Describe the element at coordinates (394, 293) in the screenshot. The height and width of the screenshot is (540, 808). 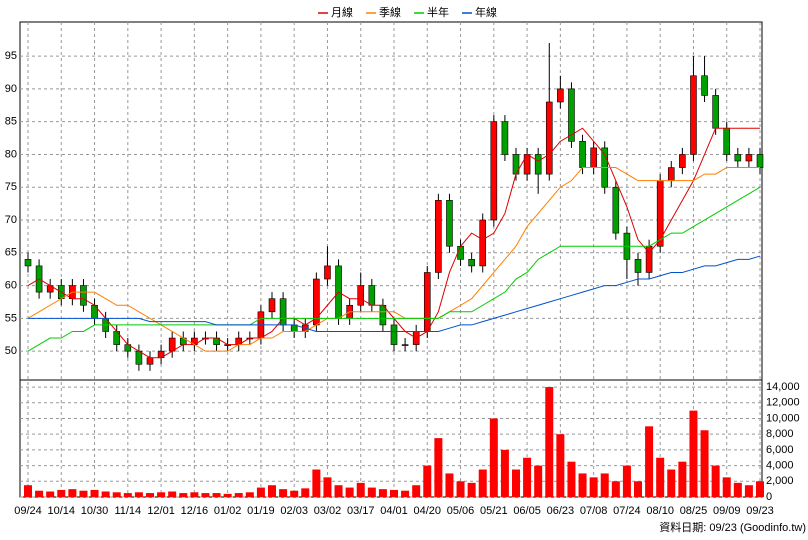
I see `ma-line` at that location.